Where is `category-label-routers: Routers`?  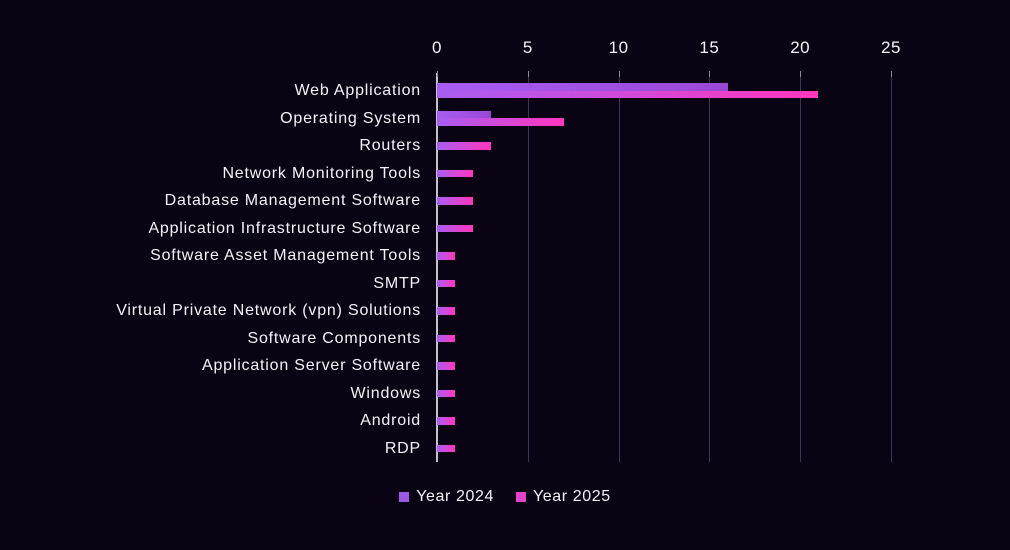
category-label-routers: Routers is located at coordinates (390, 145).